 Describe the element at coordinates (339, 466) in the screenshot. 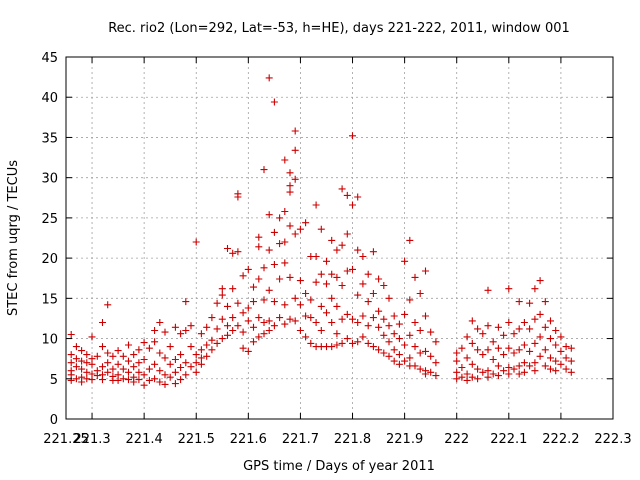

I see `x-axis-label: GPS time / Days of year 2011` at that location.